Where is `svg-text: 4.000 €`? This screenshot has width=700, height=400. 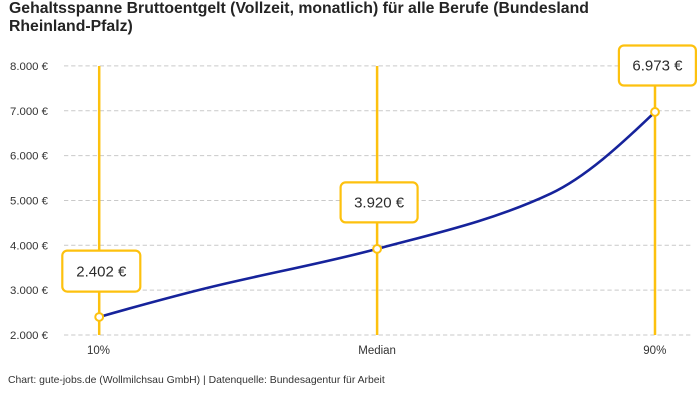 svg-text: 4.000 € is located at coordinates (29, 246).